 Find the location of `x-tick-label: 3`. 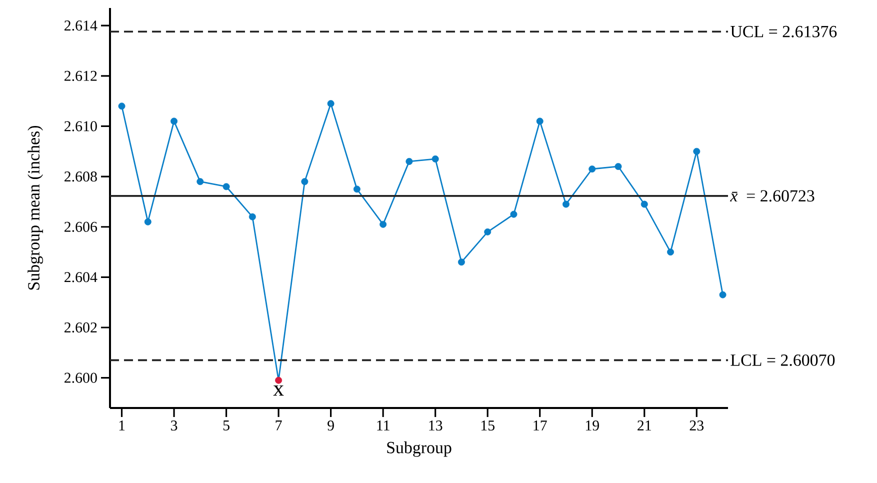

x-tick-label: 3 is located at coordinates (174, 425).